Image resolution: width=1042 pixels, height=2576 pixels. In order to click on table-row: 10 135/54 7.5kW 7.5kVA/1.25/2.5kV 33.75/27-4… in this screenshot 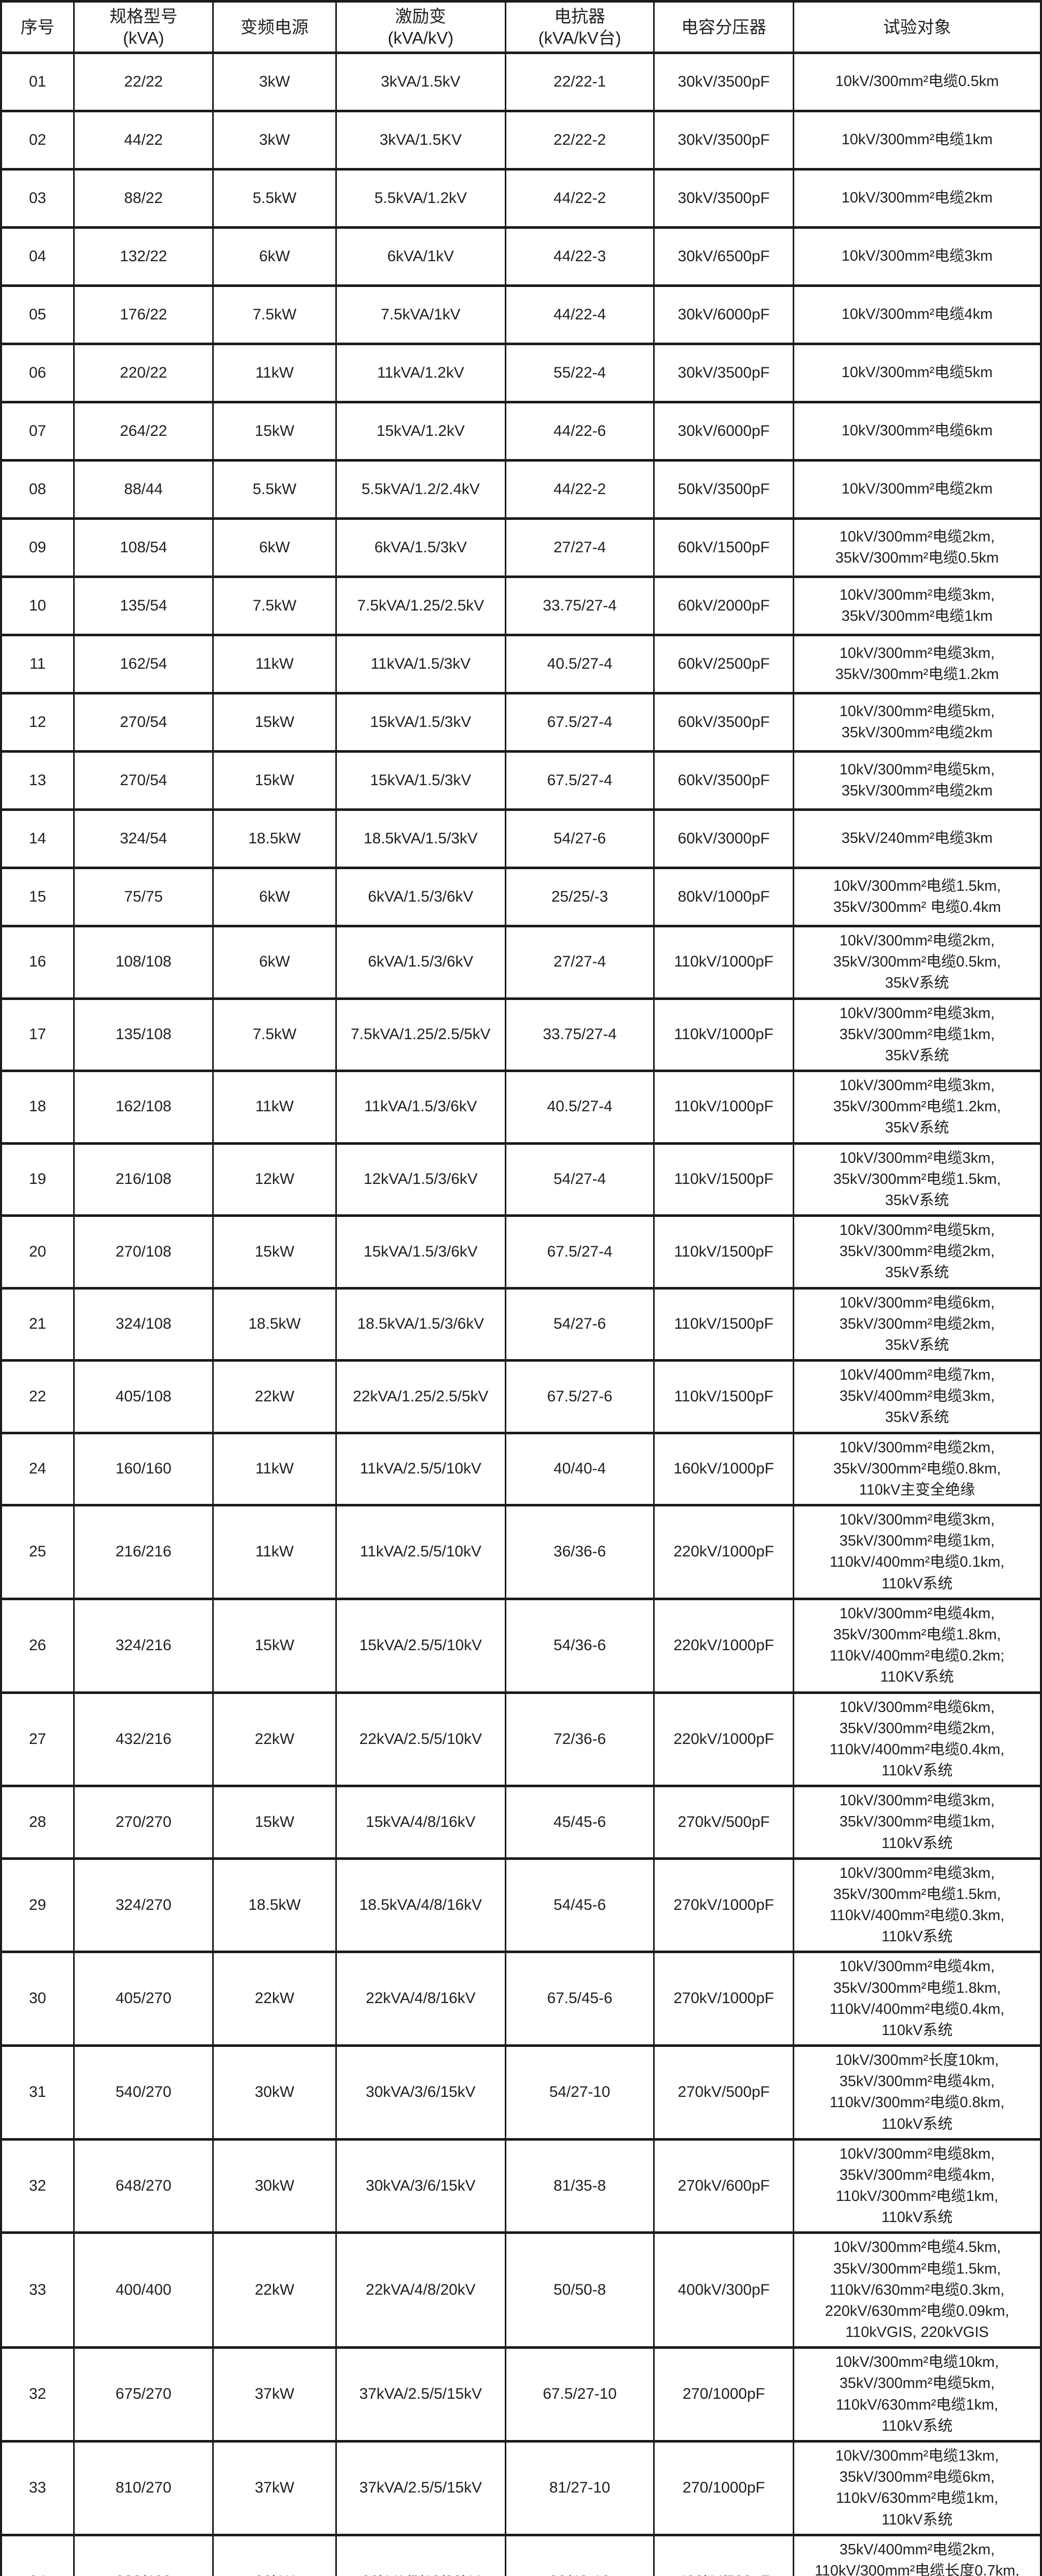, I will do `click(521, 605)`.